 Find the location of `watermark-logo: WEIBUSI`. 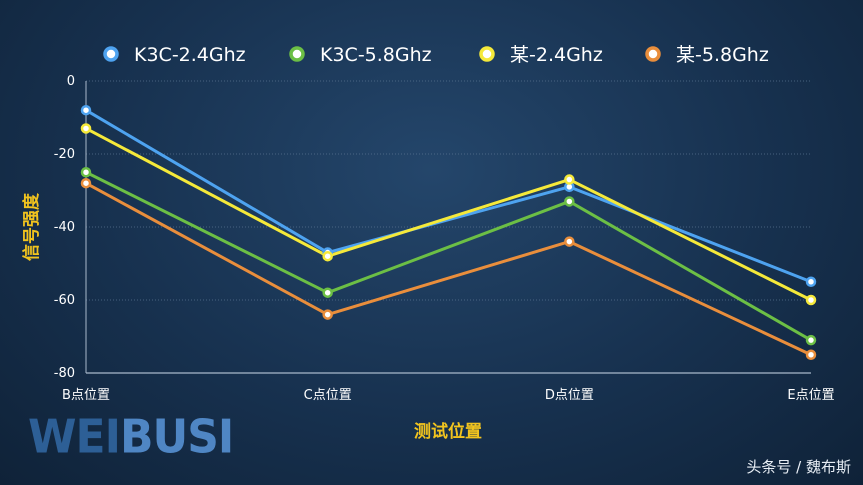

watermark-logo: WEIBUSI is located at coordinates (131, 437).